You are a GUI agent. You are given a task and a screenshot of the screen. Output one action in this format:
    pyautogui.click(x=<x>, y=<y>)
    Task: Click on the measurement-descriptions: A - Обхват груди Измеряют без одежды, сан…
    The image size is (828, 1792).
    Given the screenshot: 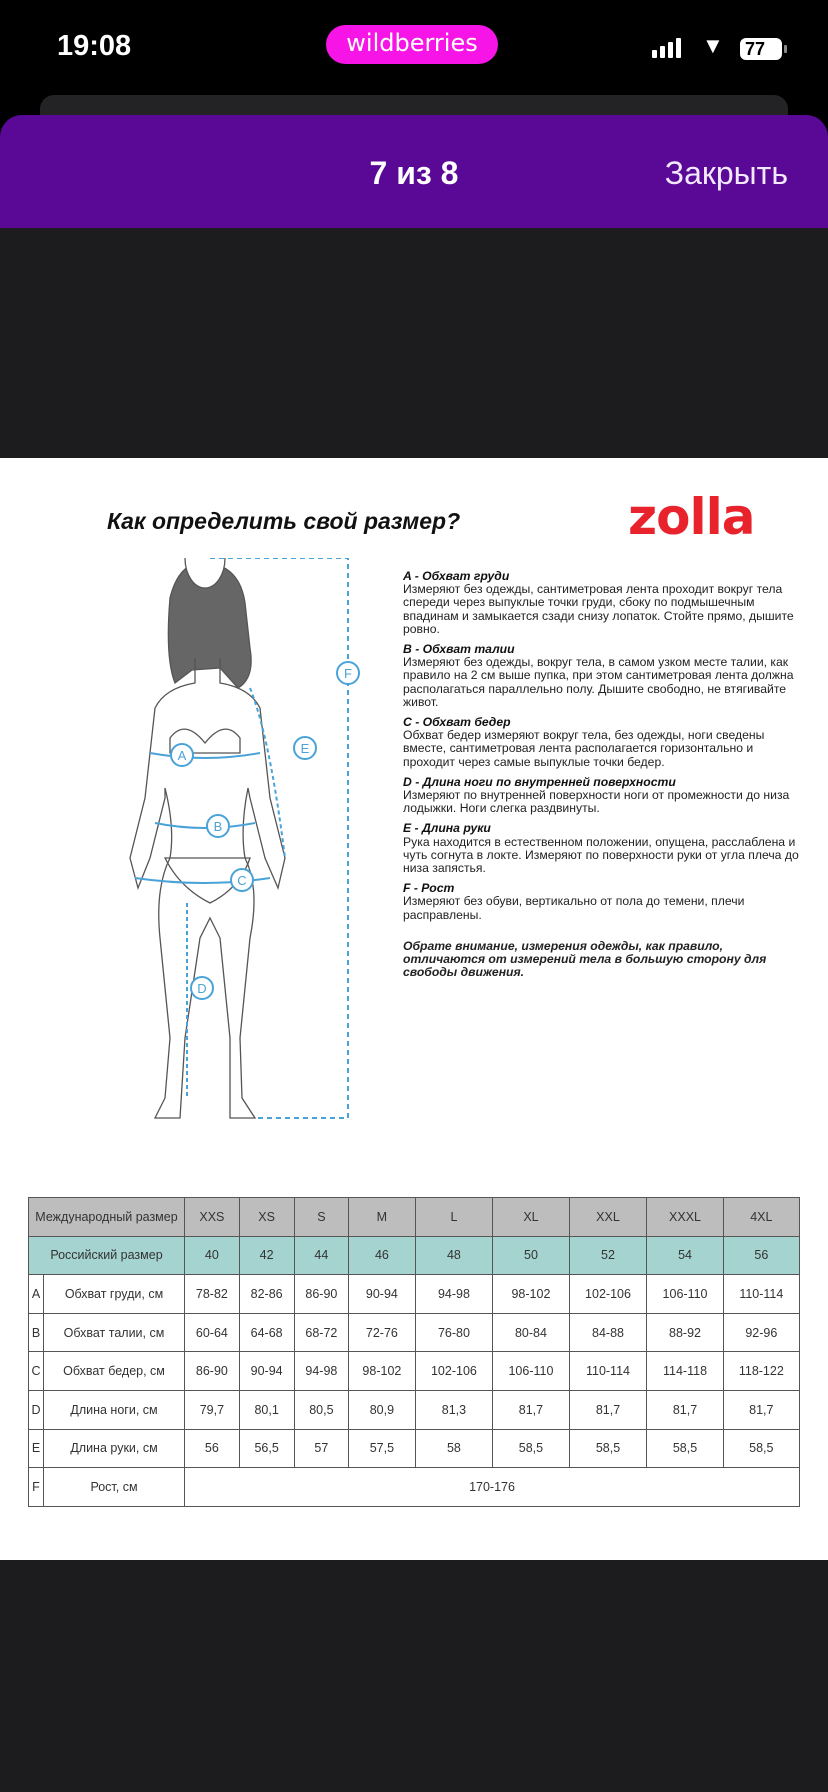 What is the action you would take?
    pyautogui.click(x=603, y=774)
    